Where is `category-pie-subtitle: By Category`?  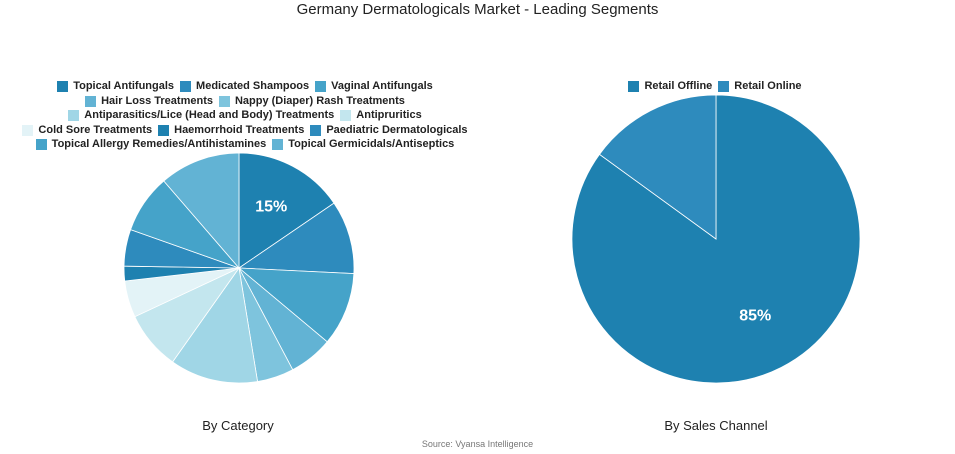 category-pie-subtitle: By Category is located at coordinates (238, 425).